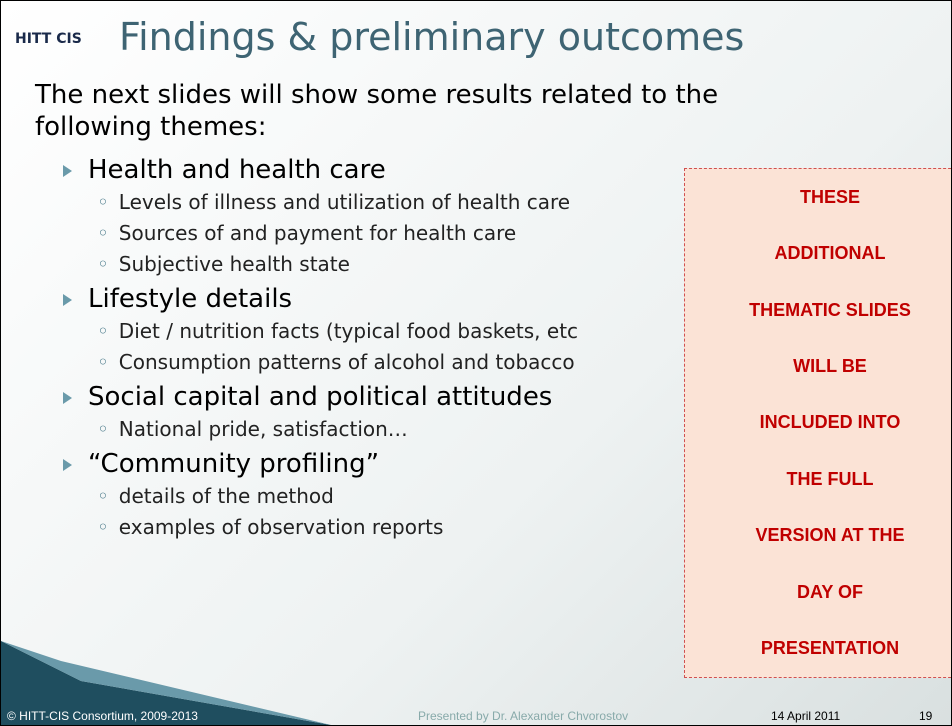 The height and width of the screenshot is (726, 952). Describe the element at coordinates (829, 196) in the screenshot. I see `notice-line: THESE` at that location.